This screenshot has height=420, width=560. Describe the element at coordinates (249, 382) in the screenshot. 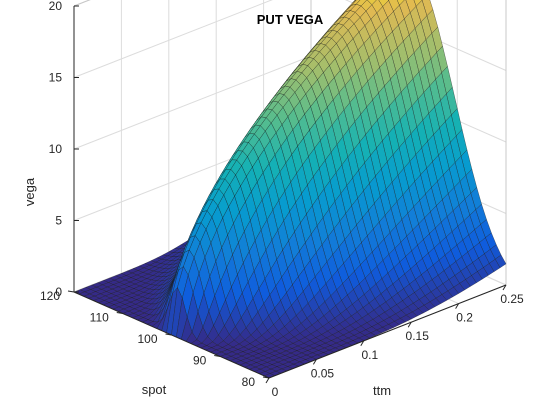

I see `y-tick-label: 80` at that location.